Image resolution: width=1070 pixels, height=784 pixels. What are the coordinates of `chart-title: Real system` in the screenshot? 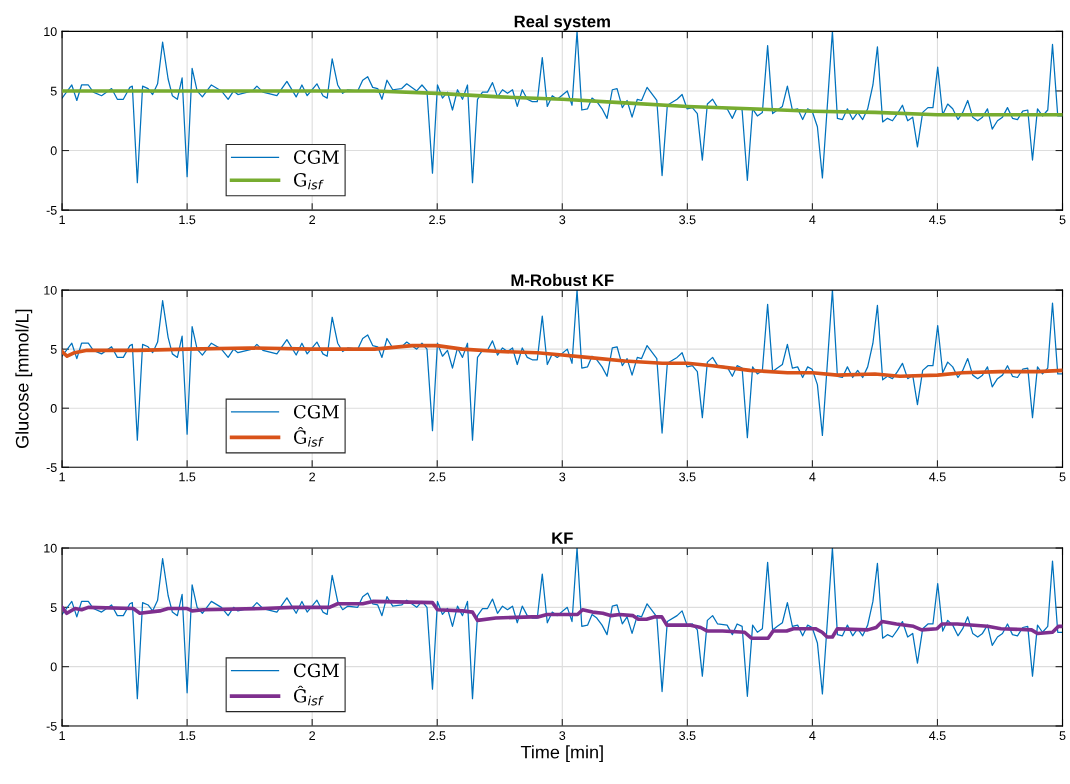 It's located at (562, 23).